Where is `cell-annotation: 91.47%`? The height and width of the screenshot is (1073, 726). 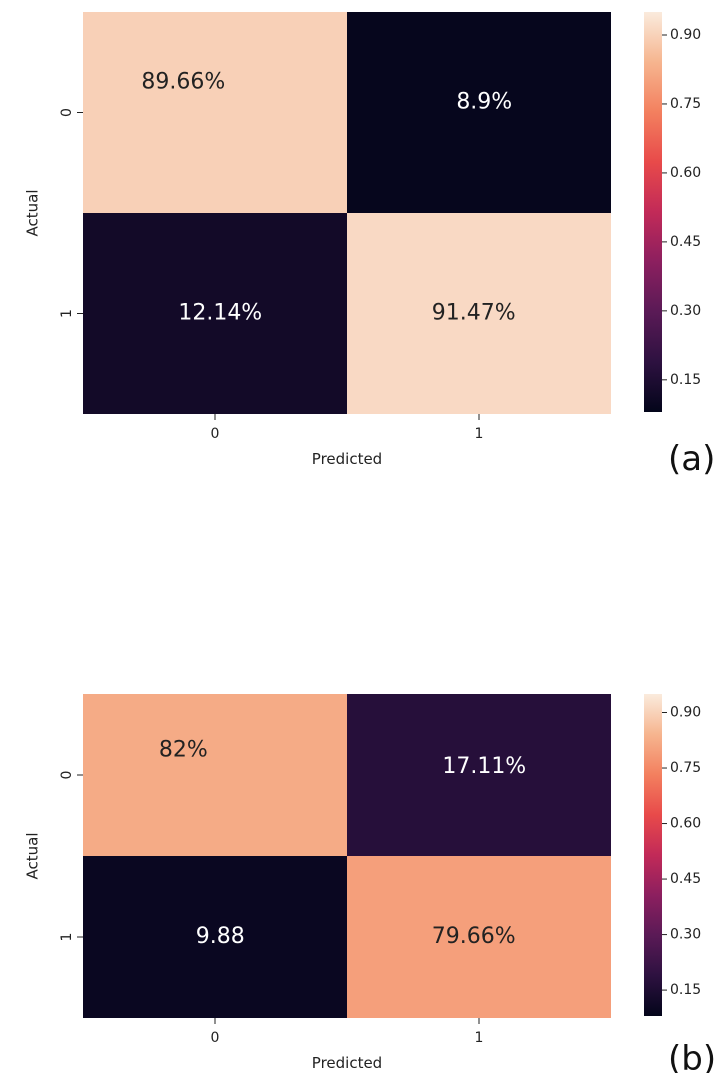 cell-annotation: 91.47% is located at coordinates (474, 313).